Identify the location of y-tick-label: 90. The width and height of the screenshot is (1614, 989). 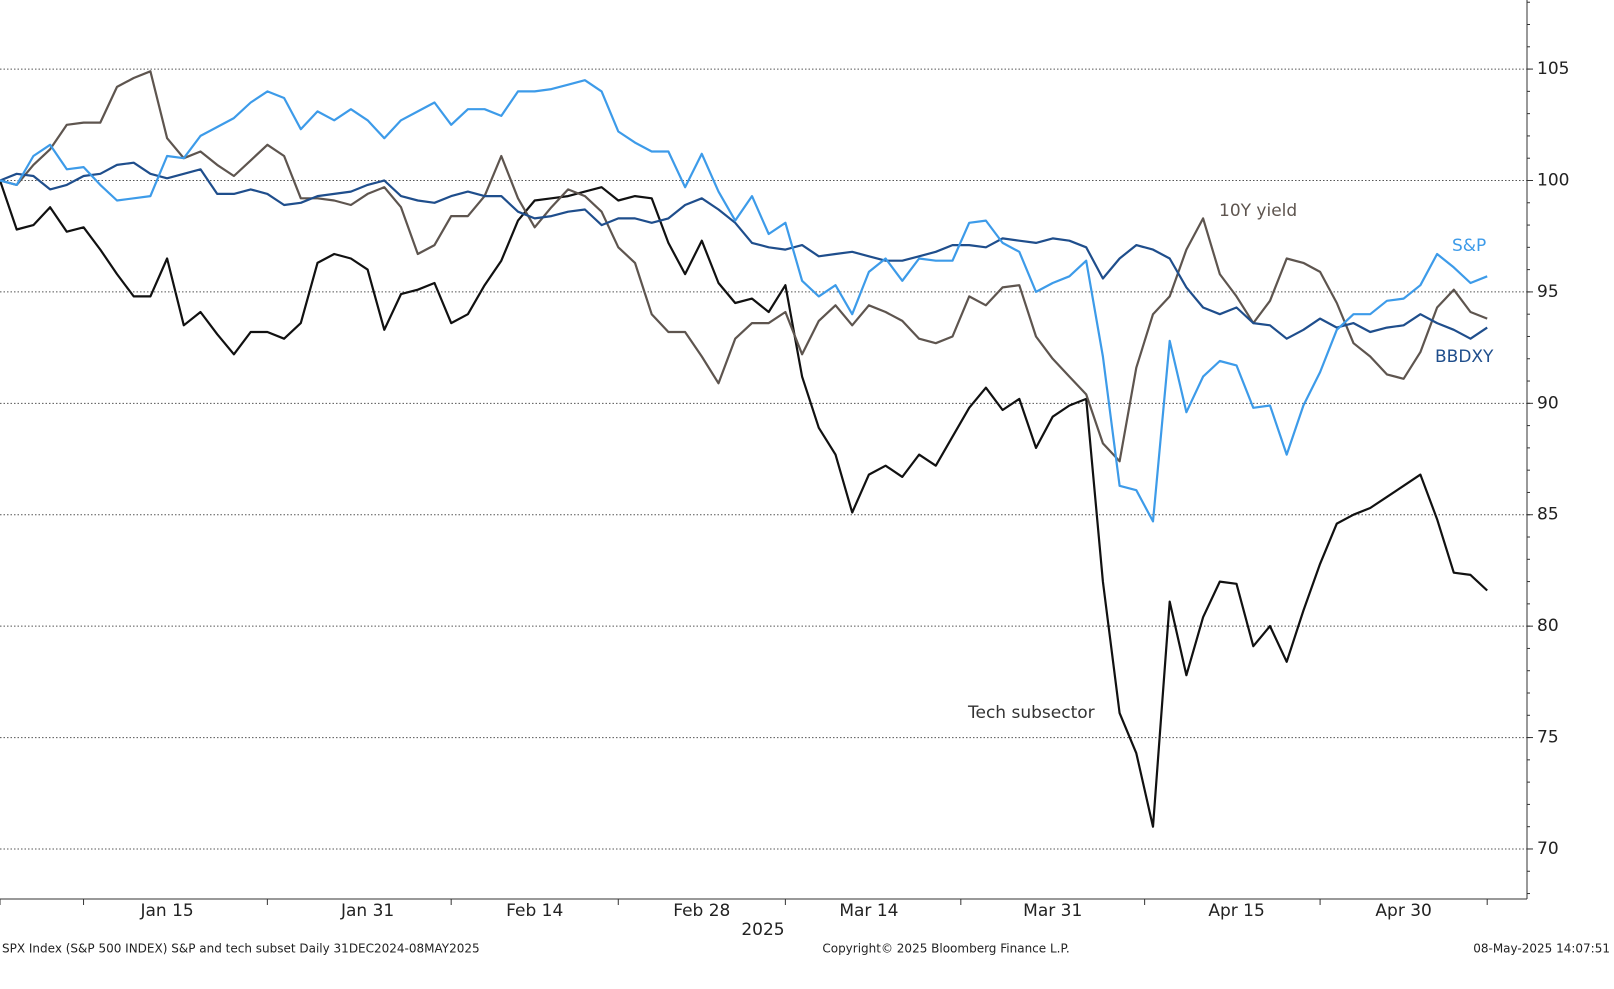
(1548, 403).